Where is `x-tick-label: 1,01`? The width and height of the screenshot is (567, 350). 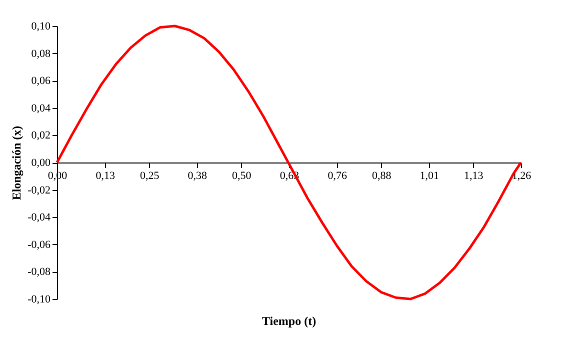 x-tick-label: 1,01 is located at coordinates (430, 176).